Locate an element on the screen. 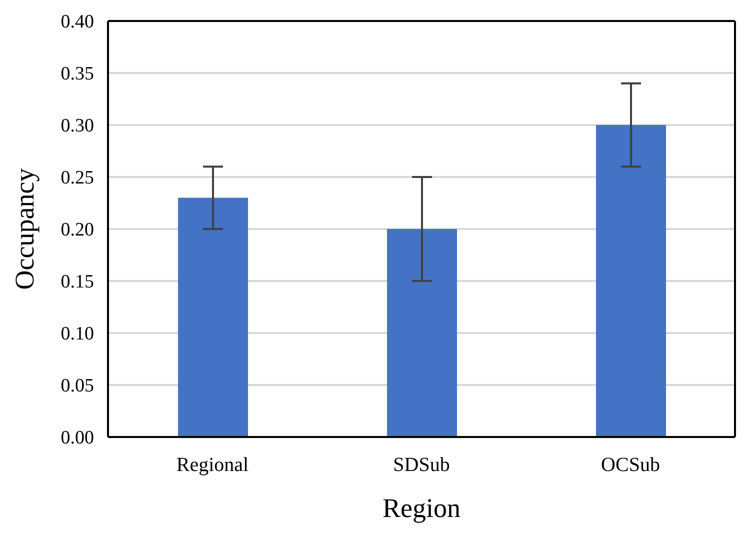 This screenshot has width=750, height=533. y-tick-label: 0.25 is located at coordinates (77, 178).